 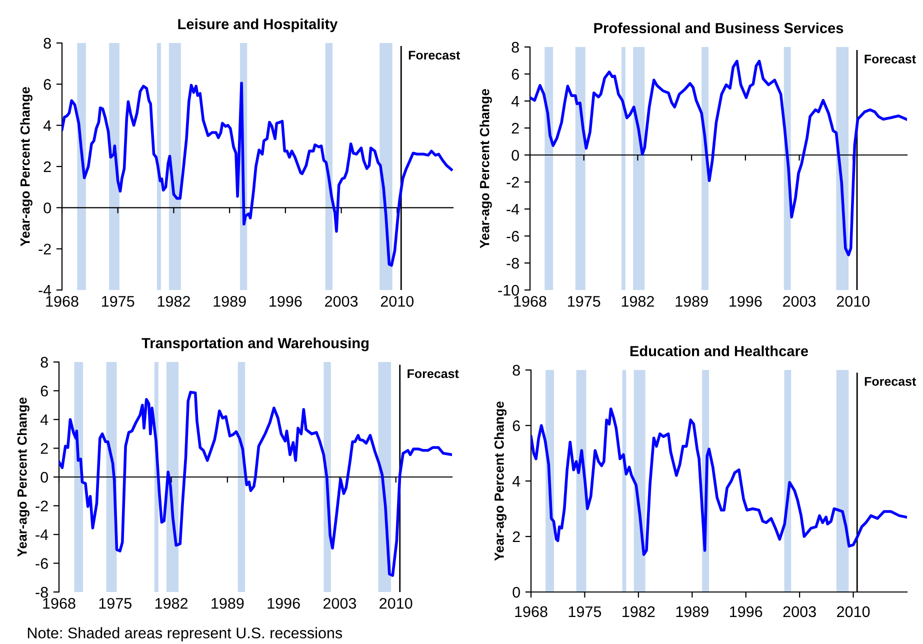 What do you see at coordinates (185, 634) in the screenshot?
I see `text: Note: Shaded areas represent U.S. recessions` at bounding box center [185, 634].